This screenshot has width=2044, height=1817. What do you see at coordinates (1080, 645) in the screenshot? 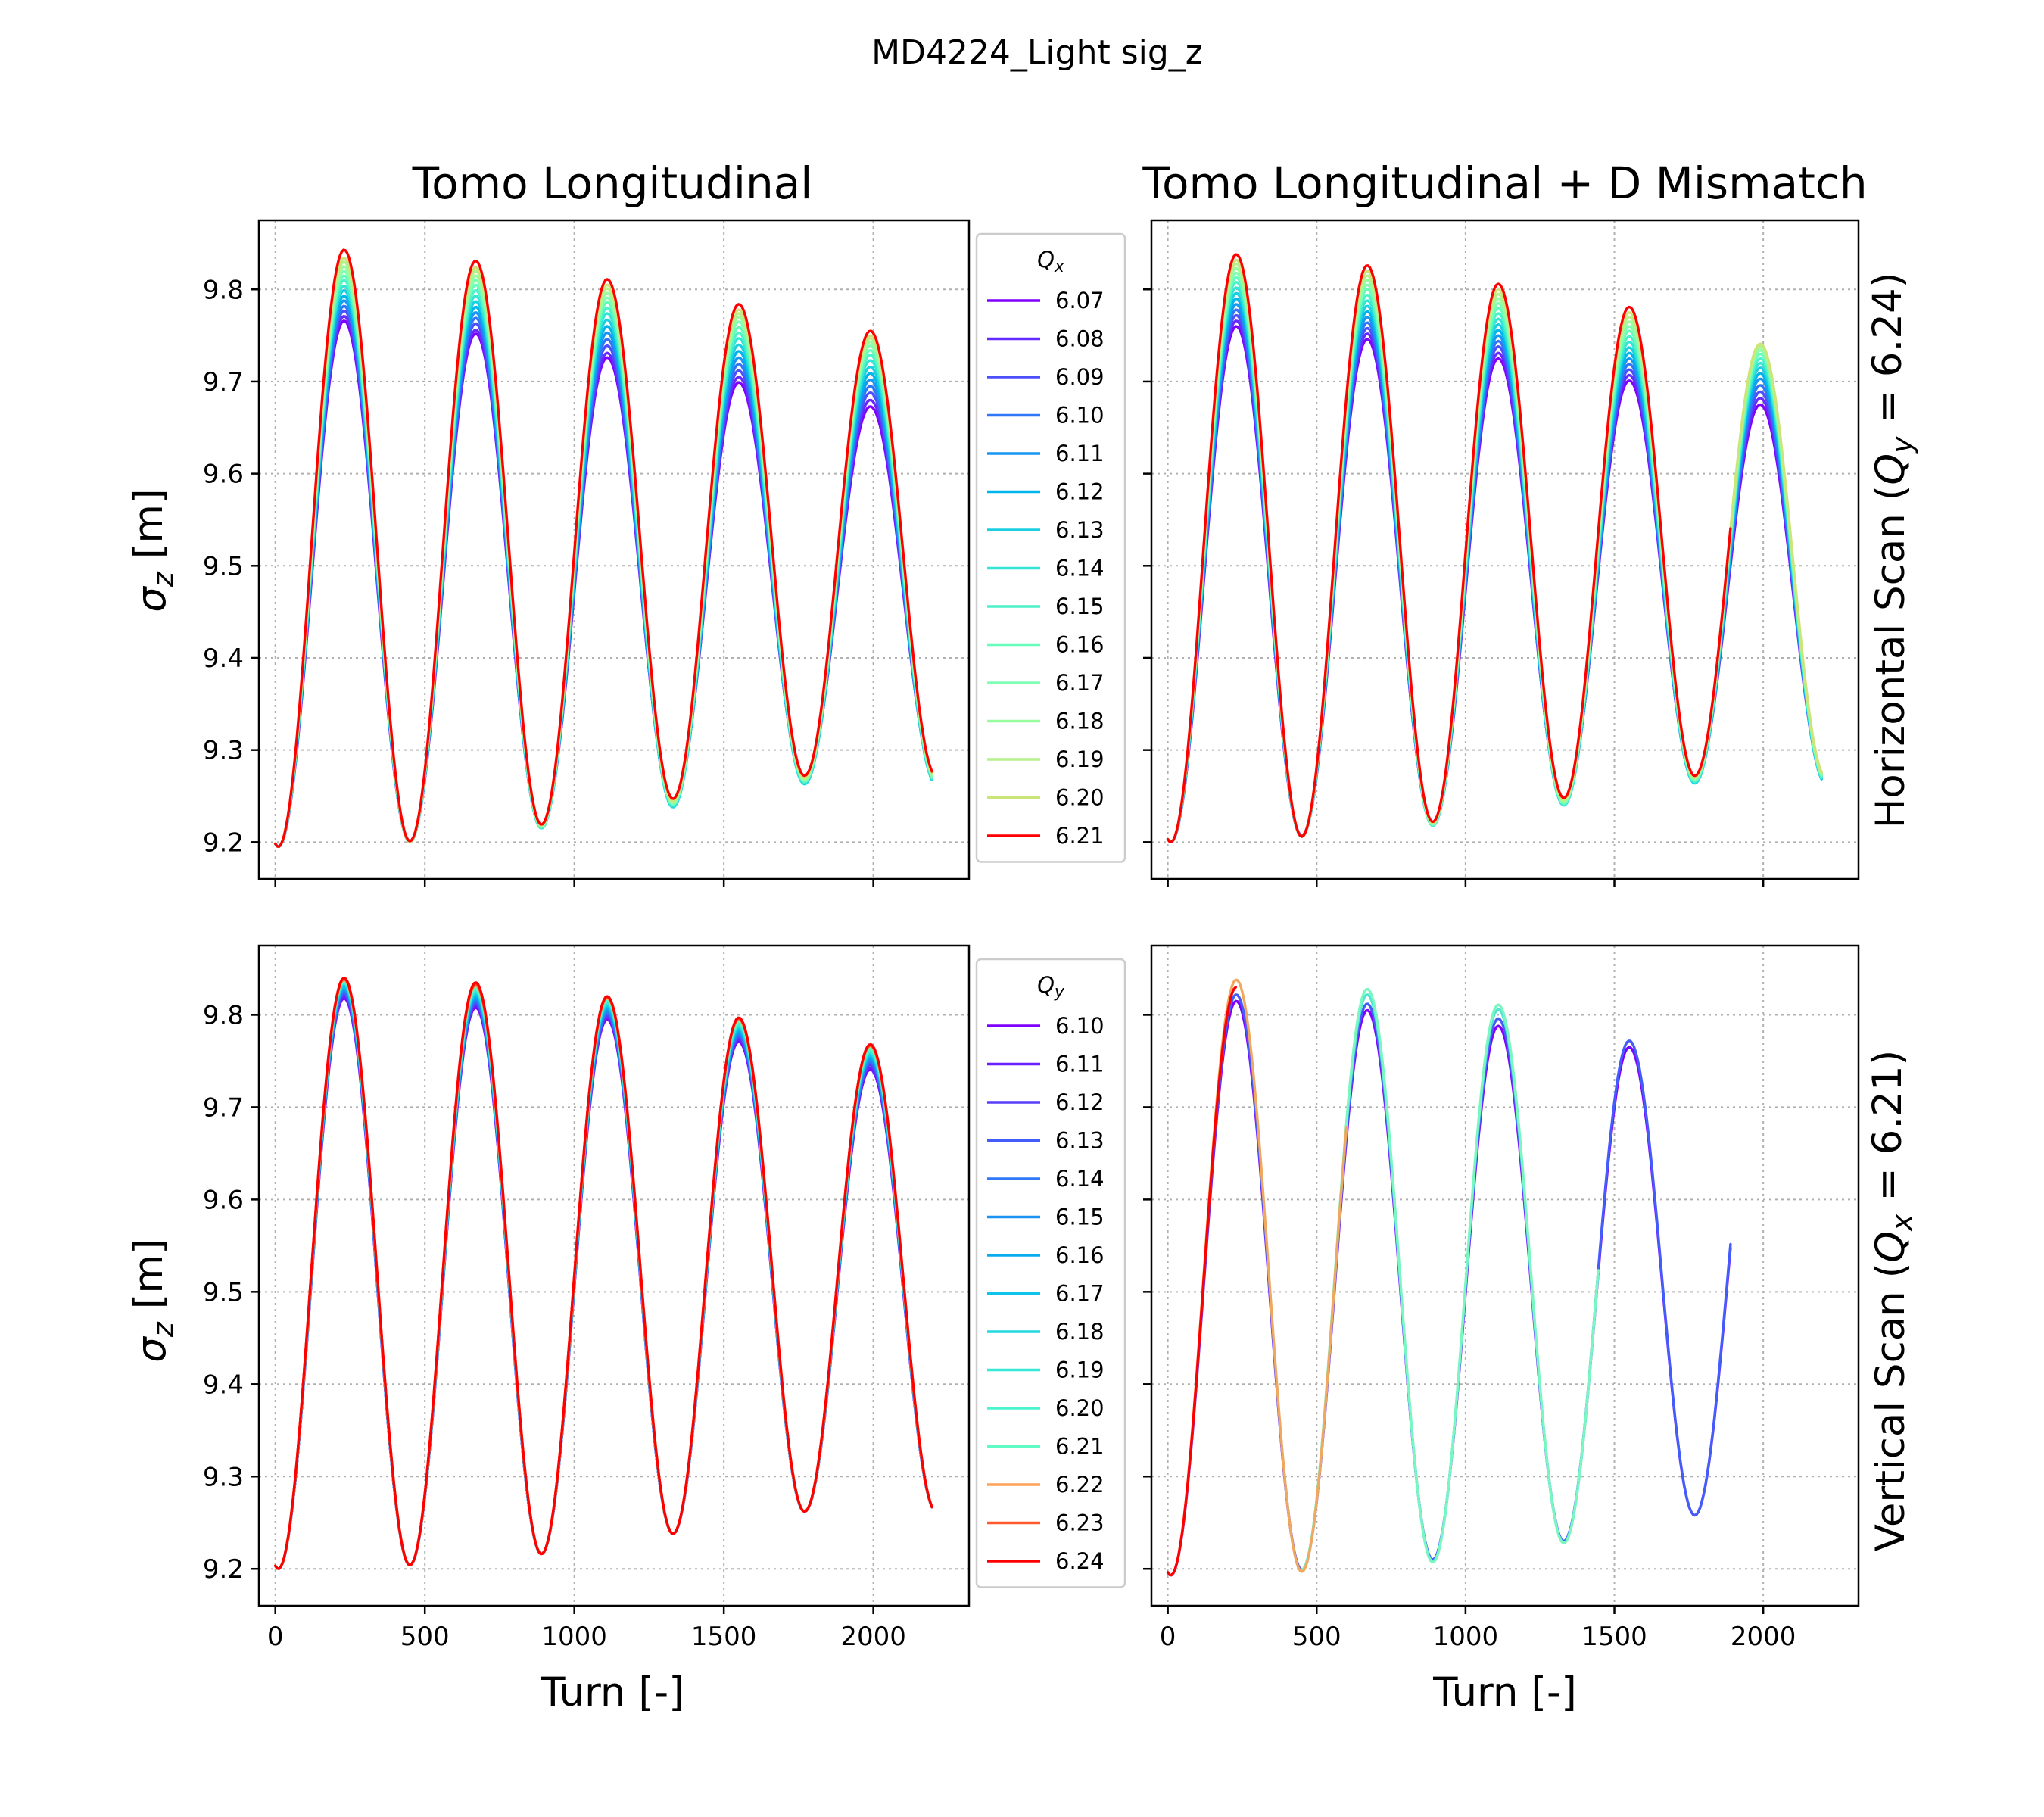
I see `legend-label-6.16: 6.16` at bounding box center [1080, 645].